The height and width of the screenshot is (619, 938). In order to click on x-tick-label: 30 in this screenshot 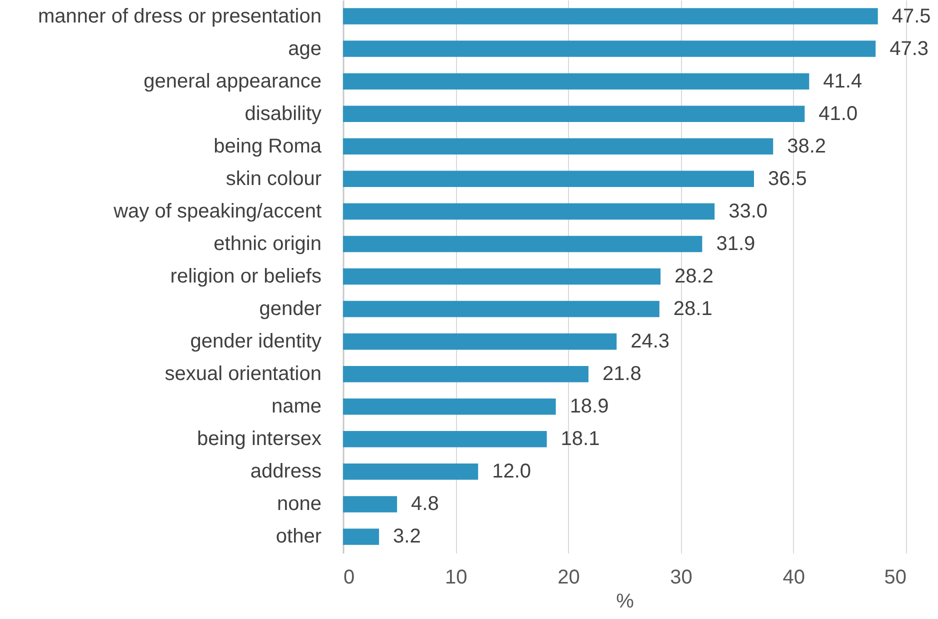, I will do `click(681, 577)`.